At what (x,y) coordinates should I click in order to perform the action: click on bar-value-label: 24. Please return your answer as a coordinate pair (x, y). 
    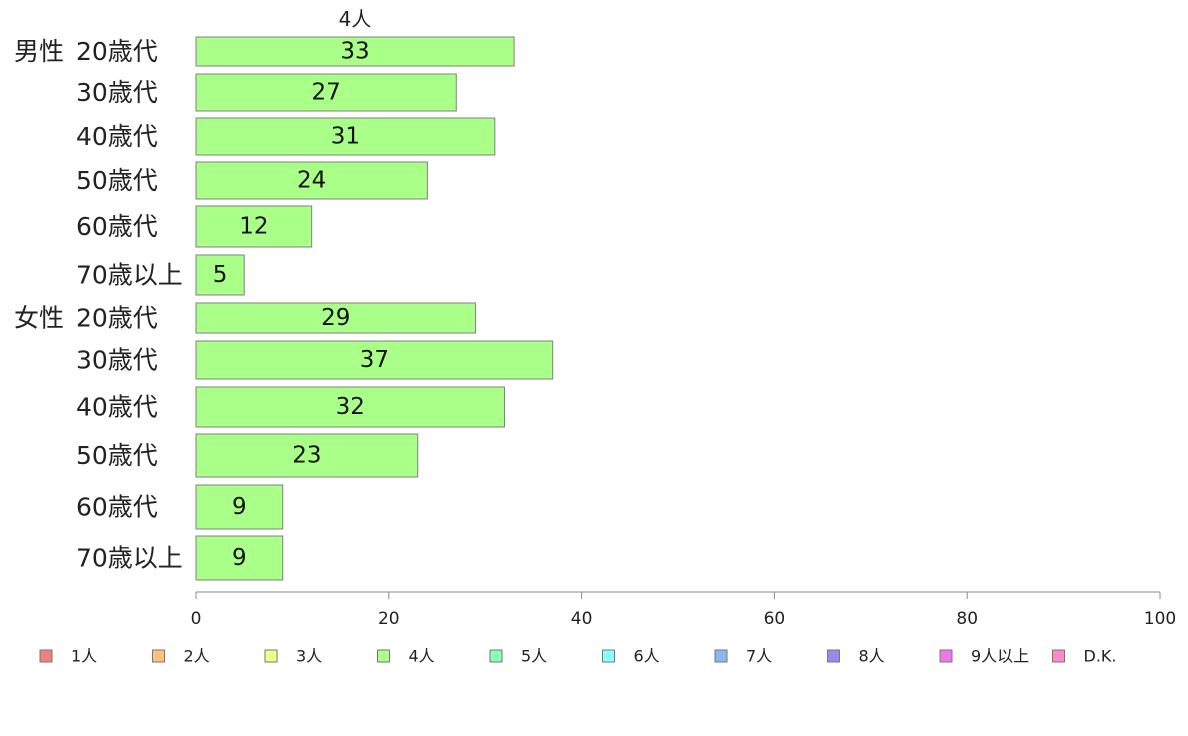
    Looking at the image, I should click on (311, 181).